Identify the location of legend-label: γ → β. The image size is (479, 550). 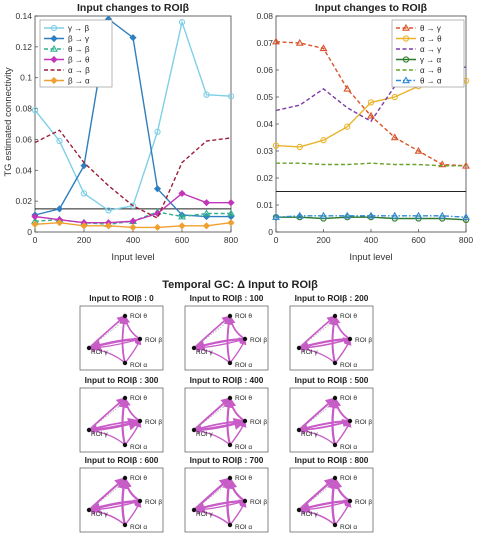
(78, 28).